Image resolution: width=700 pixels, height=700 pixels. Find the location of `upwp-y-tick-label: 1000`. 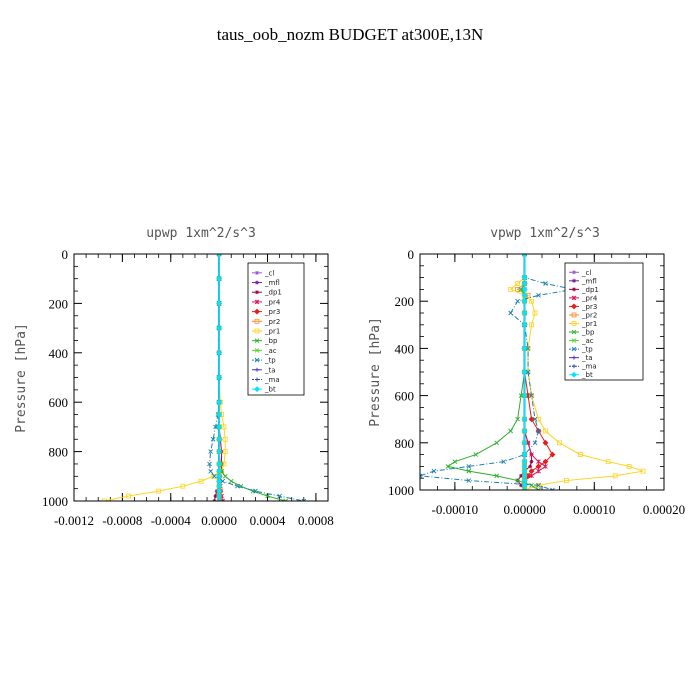

upwp-y-tick-label: 1000 is located at coordinates (55, 501).